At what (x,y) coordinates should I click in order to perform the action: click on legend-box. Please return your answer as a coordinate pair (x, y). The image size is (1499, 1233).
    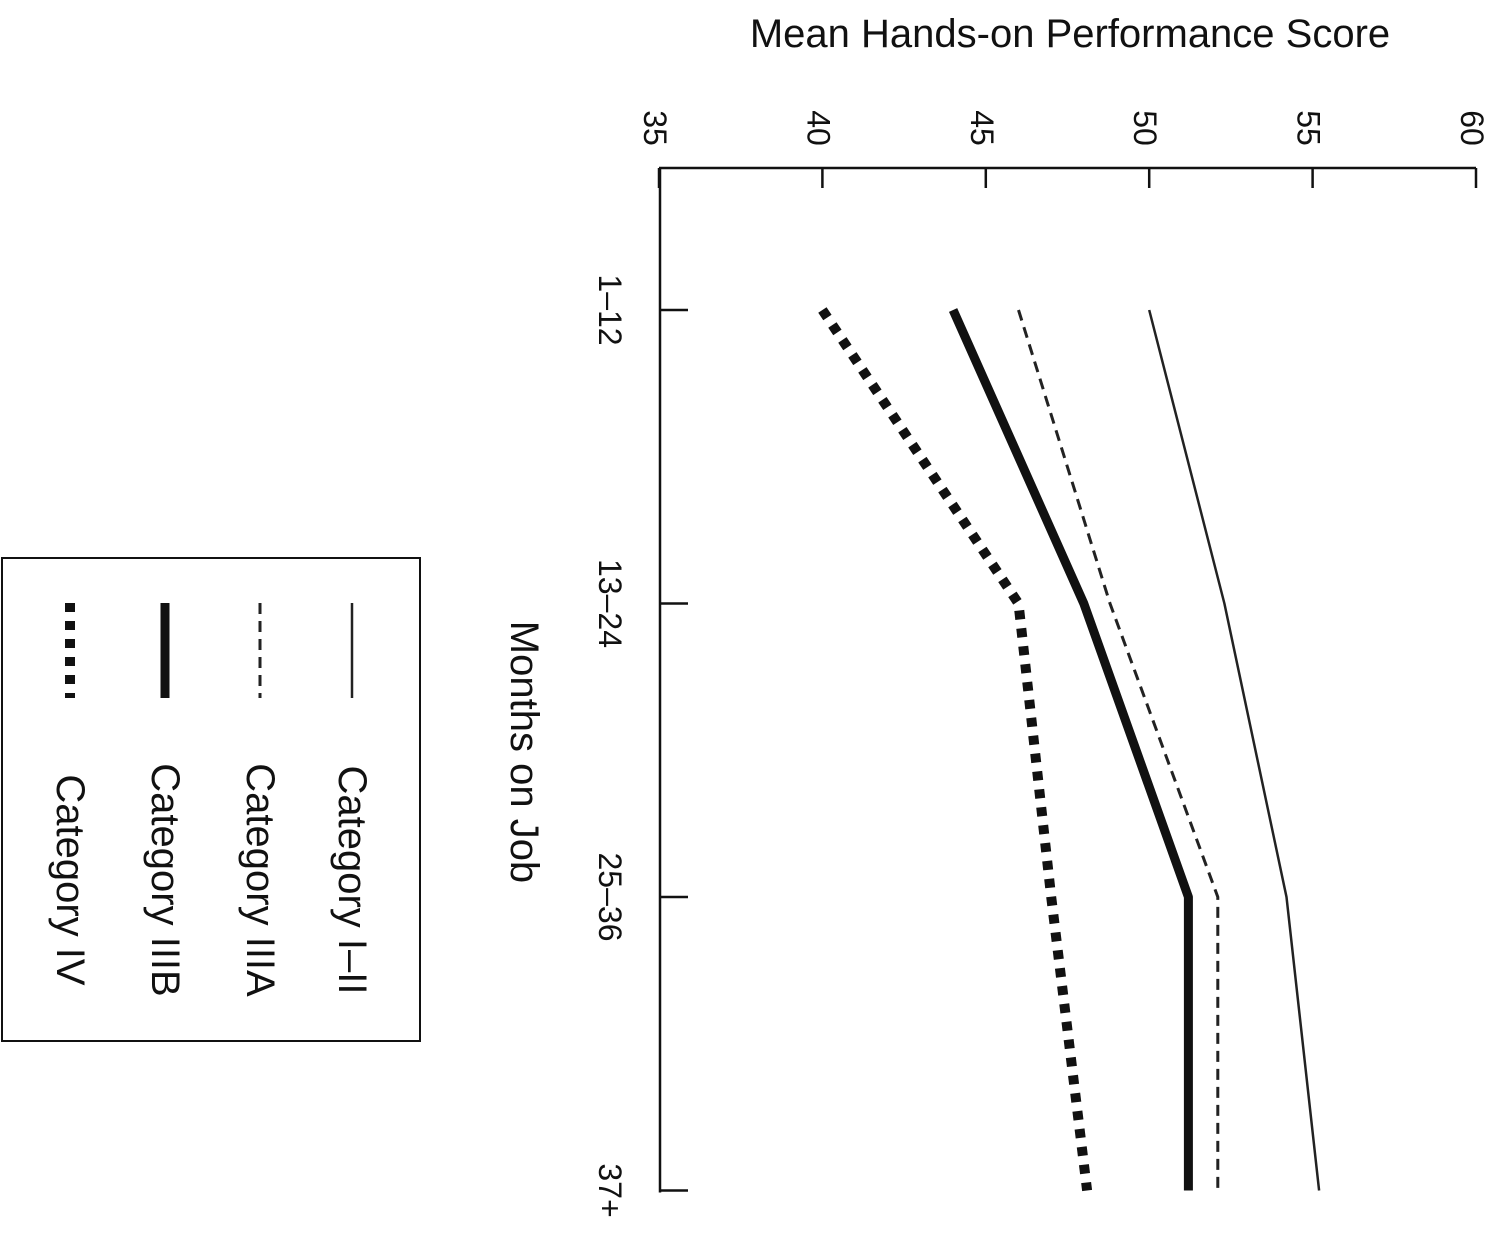
    Looking at the image, I should click on (211, 799).